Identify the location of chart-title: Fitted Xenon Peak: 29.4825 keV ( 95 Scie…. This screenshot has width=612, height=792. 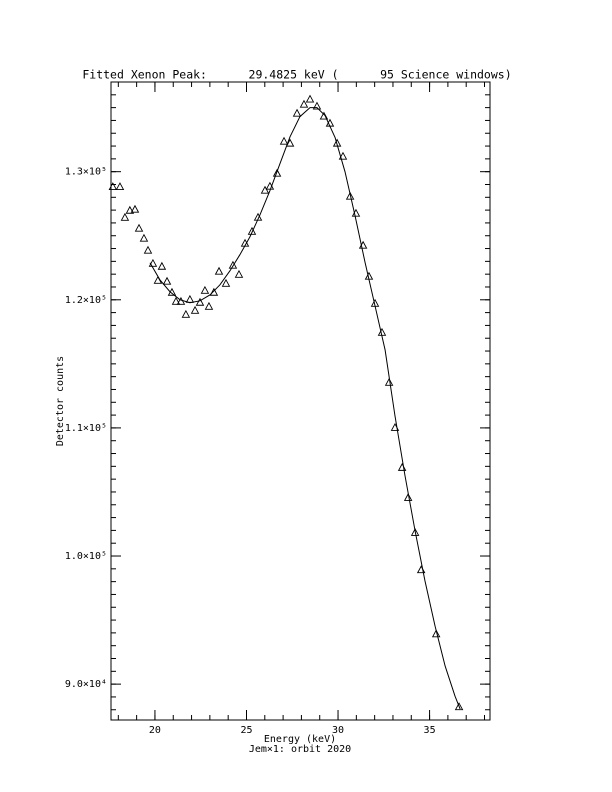
(296, 75).